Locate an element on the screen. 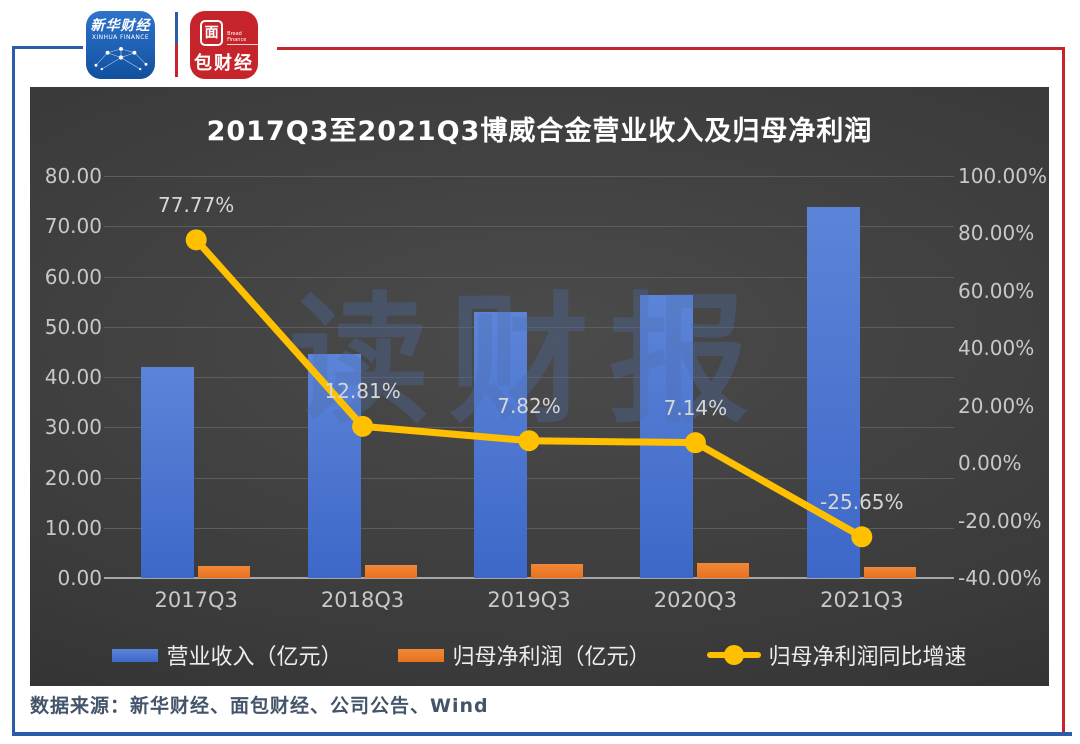 This screenshot has width=1080, height=744. left-axis-tick-label: 50.00 is located at coordinates (73, 326).